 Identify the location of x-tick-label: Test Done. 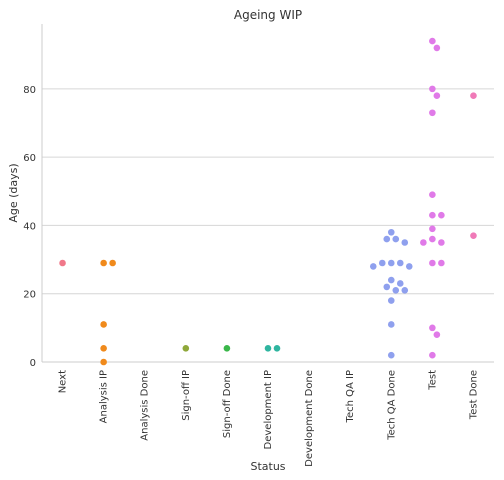
(473, 395).